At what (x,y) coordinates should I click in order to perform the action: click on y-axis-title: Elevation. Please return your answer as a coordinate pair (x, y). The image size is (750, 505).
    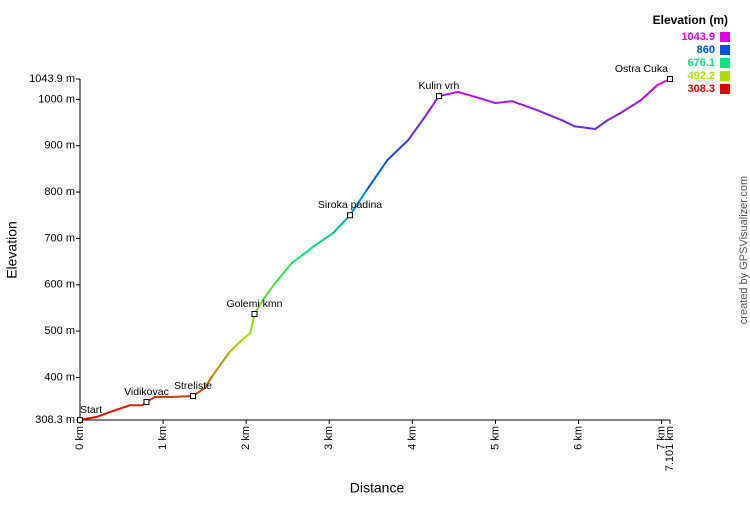
    Looking at the image, I should click on (12, 250).